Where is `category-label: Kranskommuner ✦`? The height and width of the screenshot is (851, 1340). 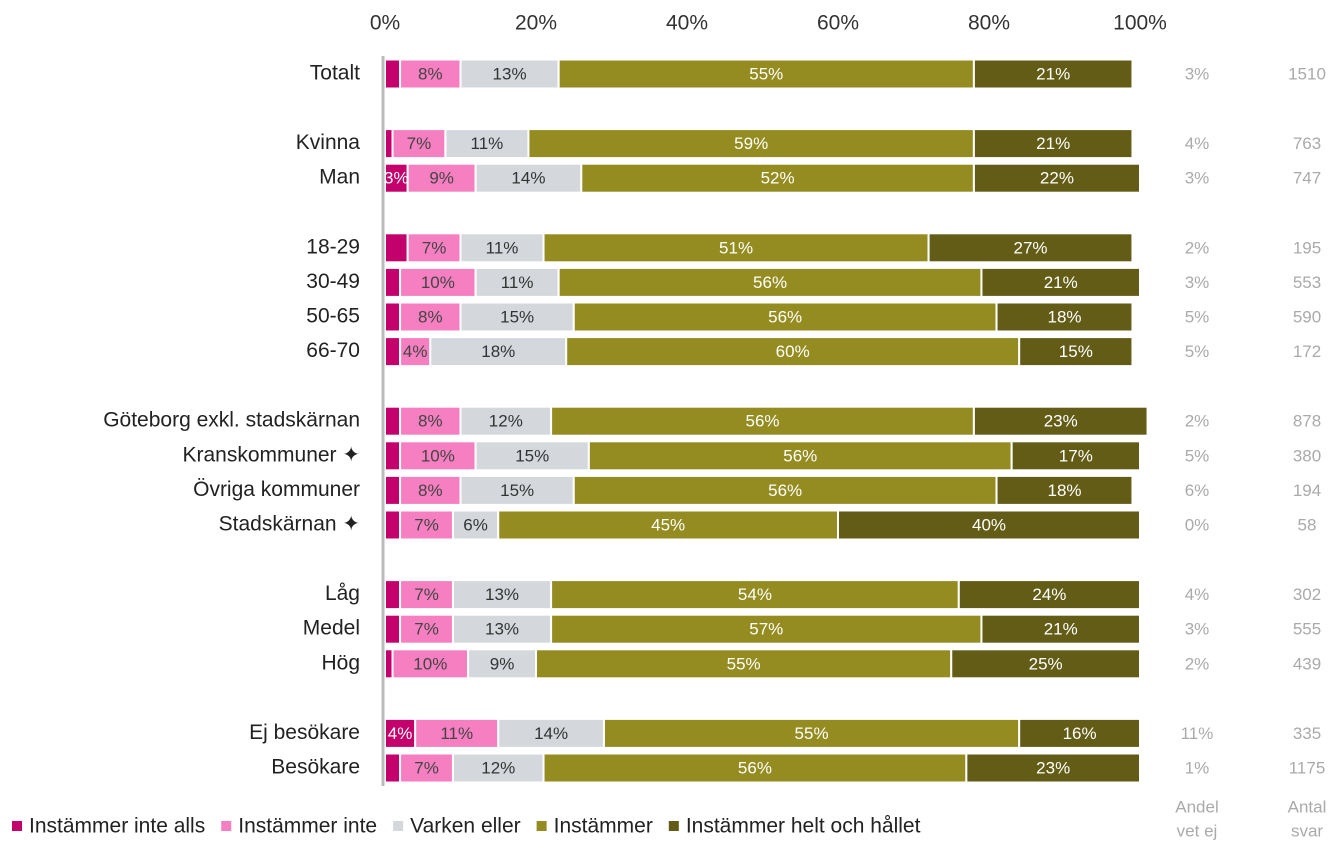
category-label: Kranskommuner ✦ is located at coordinates (272, 454).